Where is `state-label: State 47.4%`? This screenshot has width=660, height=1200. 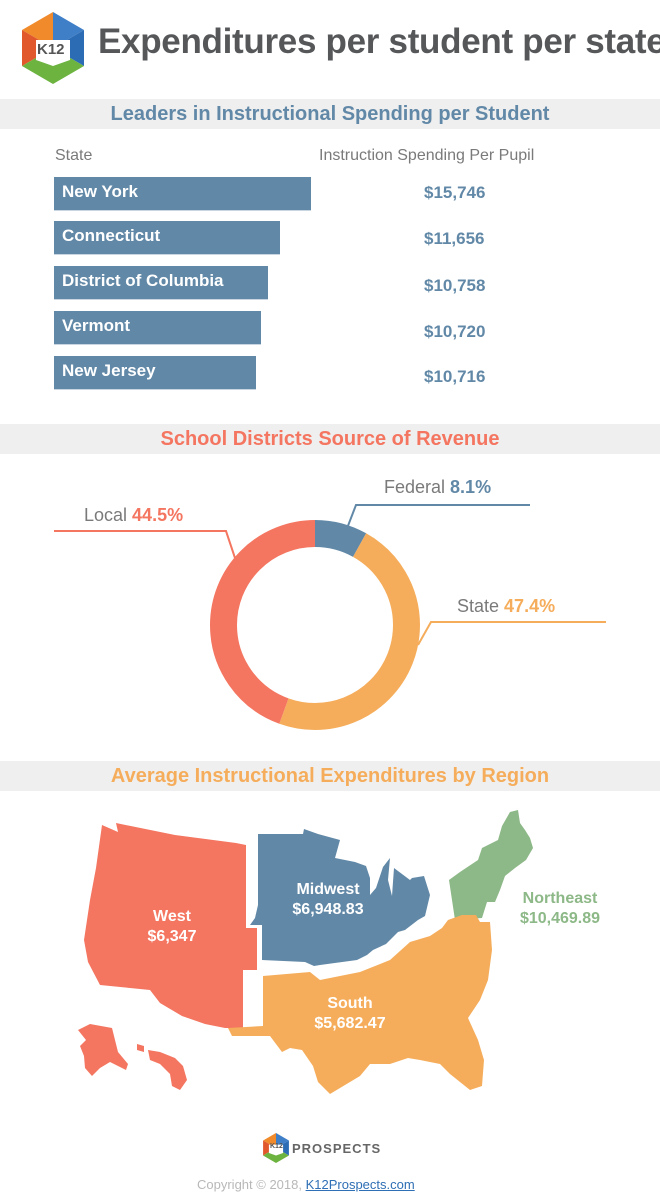 state-label: State 47.4% is located at coordinates (506, 606).